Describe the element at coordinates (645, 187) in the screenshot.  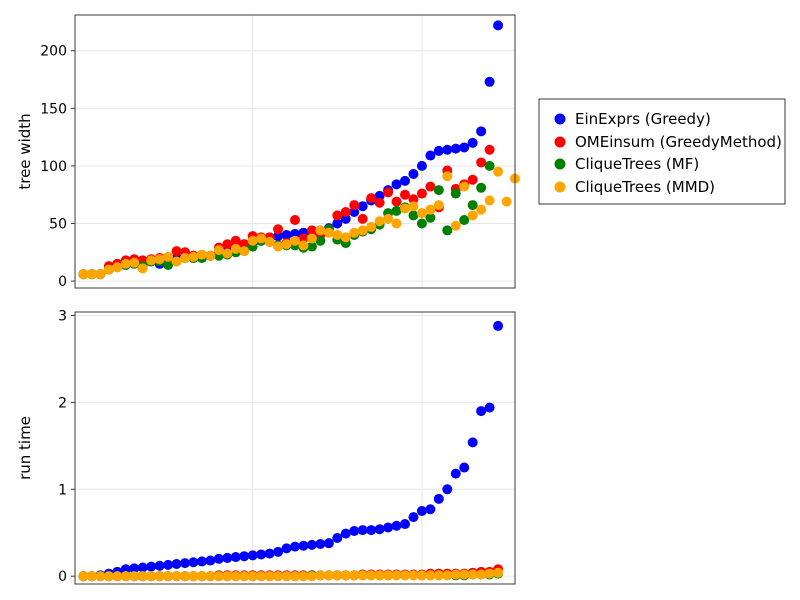
I see `legend-label-cliquetrees-mmd: CliqueTrees (MMD)` at that location.